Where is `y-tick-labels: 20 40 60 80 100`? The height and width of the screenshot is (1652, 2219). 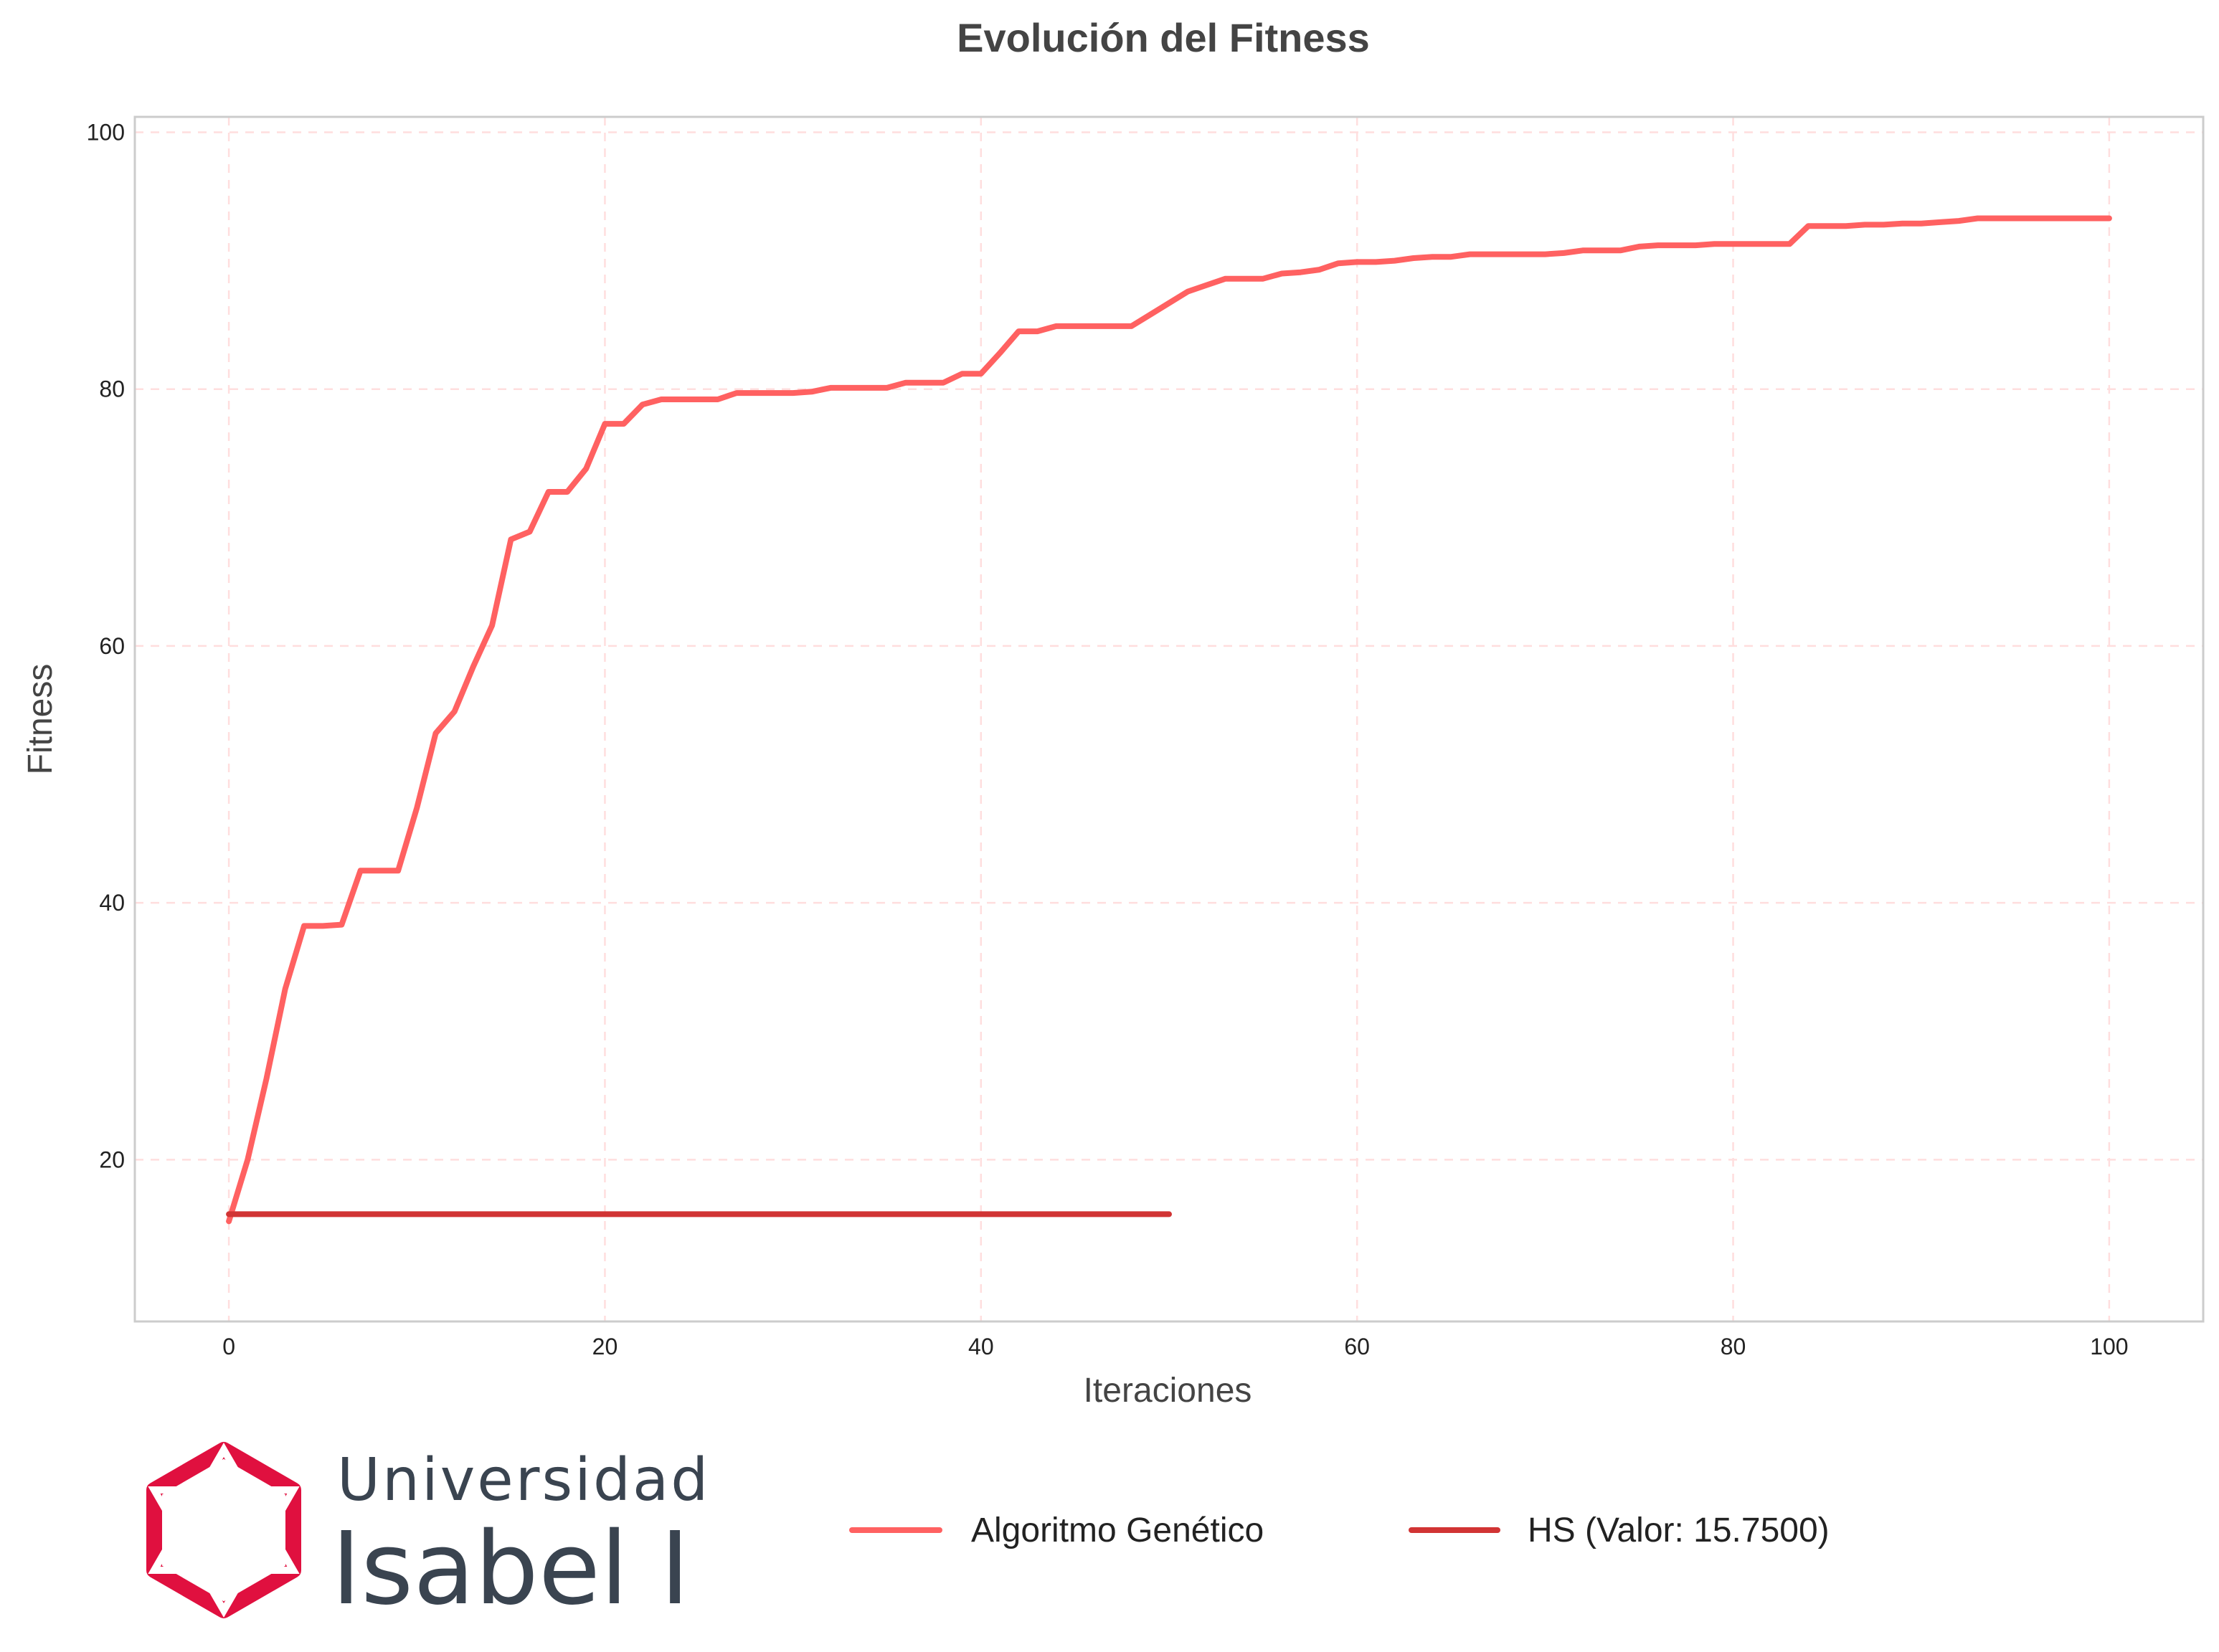
y-tick-labels: 20 40 60 80 100 is located at coordinates (106, 645).